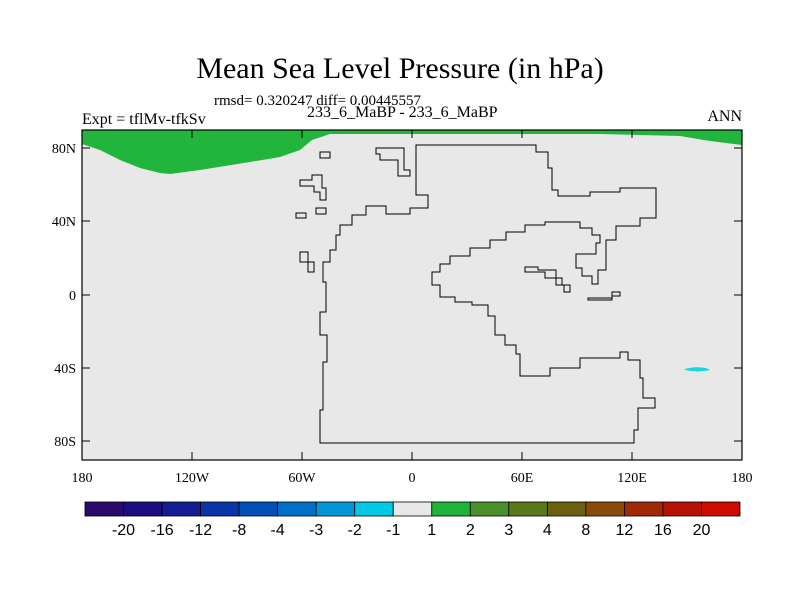 The width and height of the screenshot is (800, 600). I want to click on colorbar-label: 20, so click(702, 530).